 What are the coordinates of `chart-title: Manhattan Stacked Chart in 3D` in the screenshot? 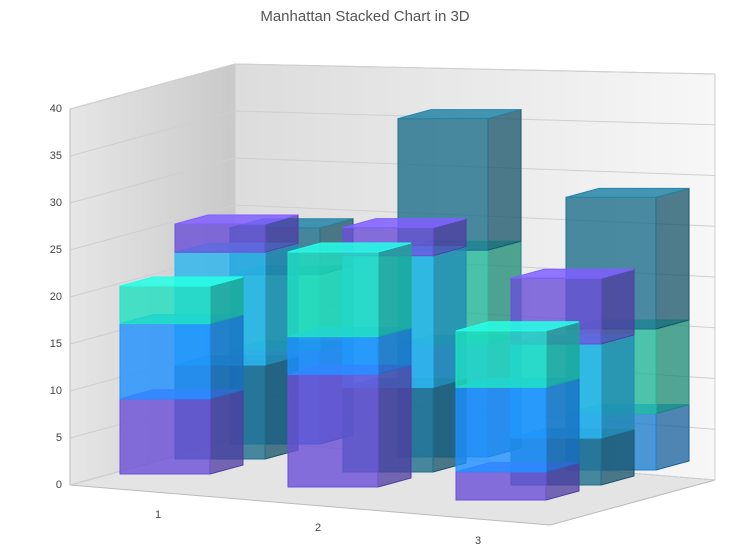 It's located at (364, 16).